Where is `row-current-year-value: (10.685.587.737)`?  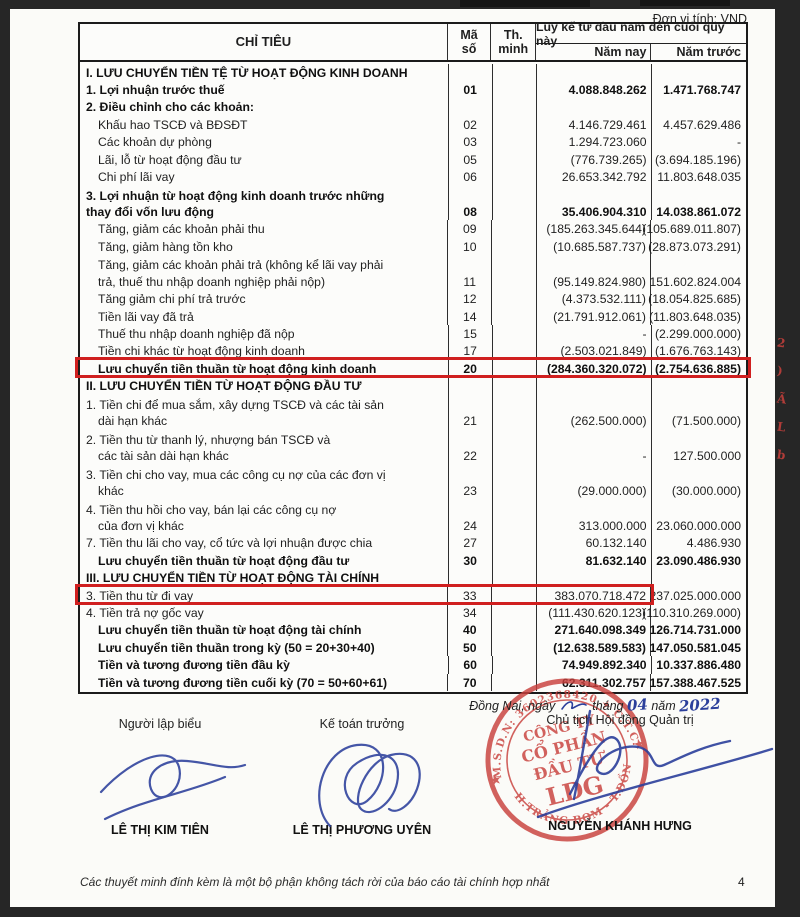
row-current-year-value: (10.685.587.737) is located at coordinates (592, 246).